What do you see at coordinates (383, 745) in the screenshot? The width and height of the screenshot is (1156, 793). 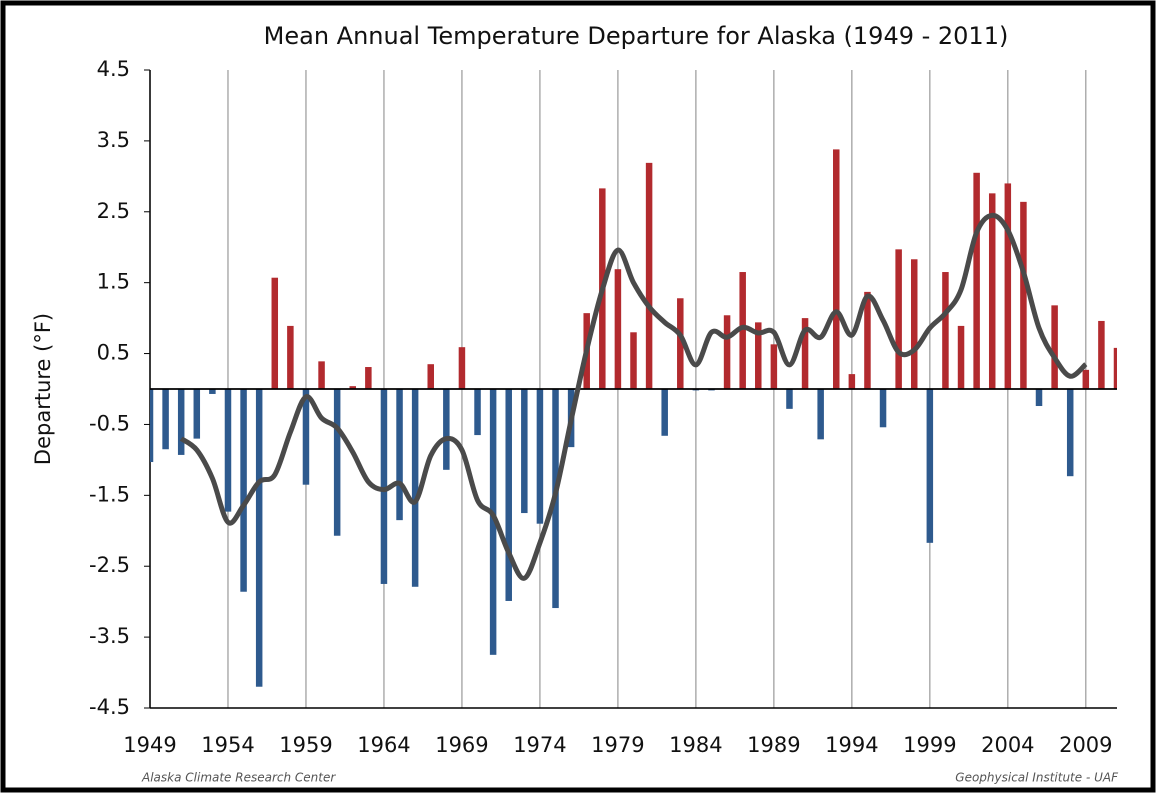 I see `x-tick-label: 1964` at bounding box center [383, 745].